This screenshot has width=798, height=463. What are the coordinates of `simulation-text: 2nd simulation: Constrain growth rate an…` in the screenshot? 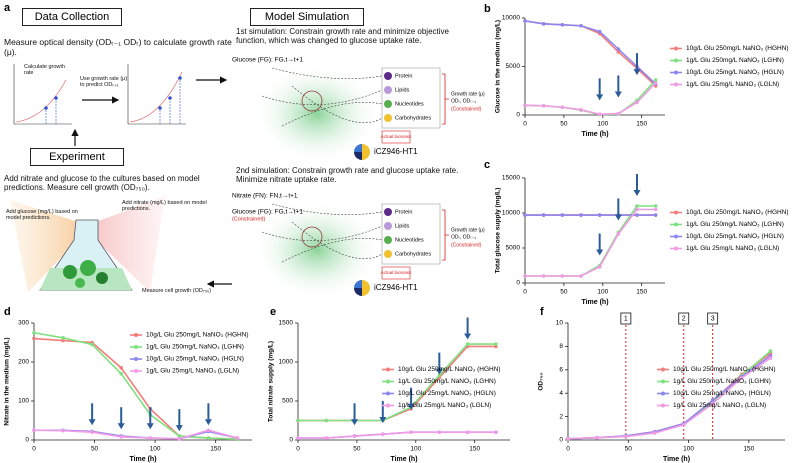 It's located at (347, 175).